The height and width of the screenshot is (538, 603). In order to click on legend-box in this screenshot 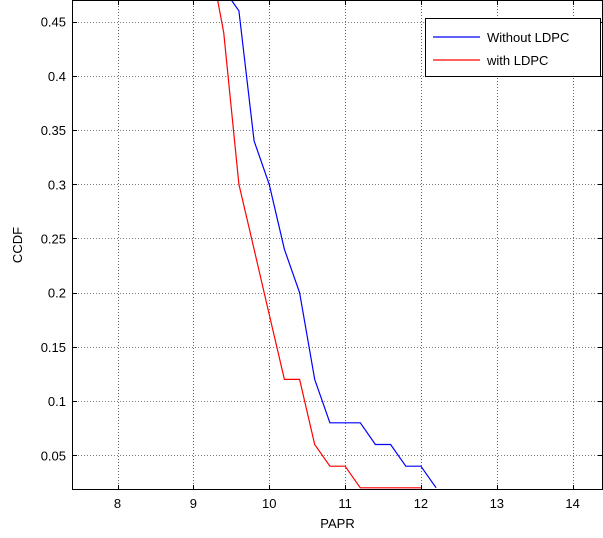, I will do `click(513, 47)`.